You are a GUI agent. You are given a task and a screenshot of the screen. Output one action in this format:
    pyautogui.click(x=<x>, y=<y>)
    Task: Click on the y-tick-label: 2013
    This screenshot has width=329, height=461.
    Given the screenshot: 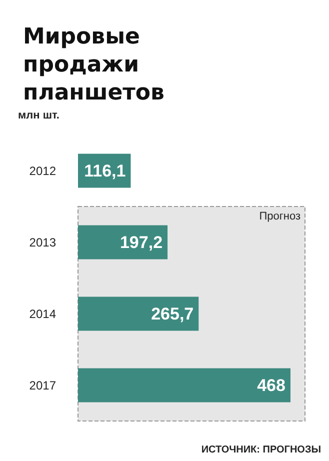 What is the action you would take?
    pyautogui.click(x=42, y=242)
    